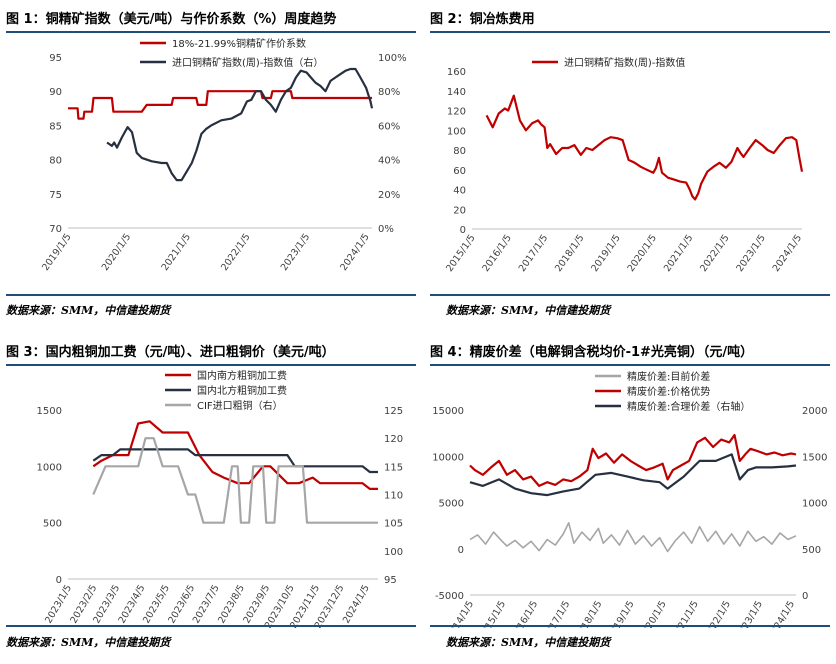 Image resolution: width=836 pixels, height=664 pixels. I want to click on figure-3-top-rule, so click(211, 365).